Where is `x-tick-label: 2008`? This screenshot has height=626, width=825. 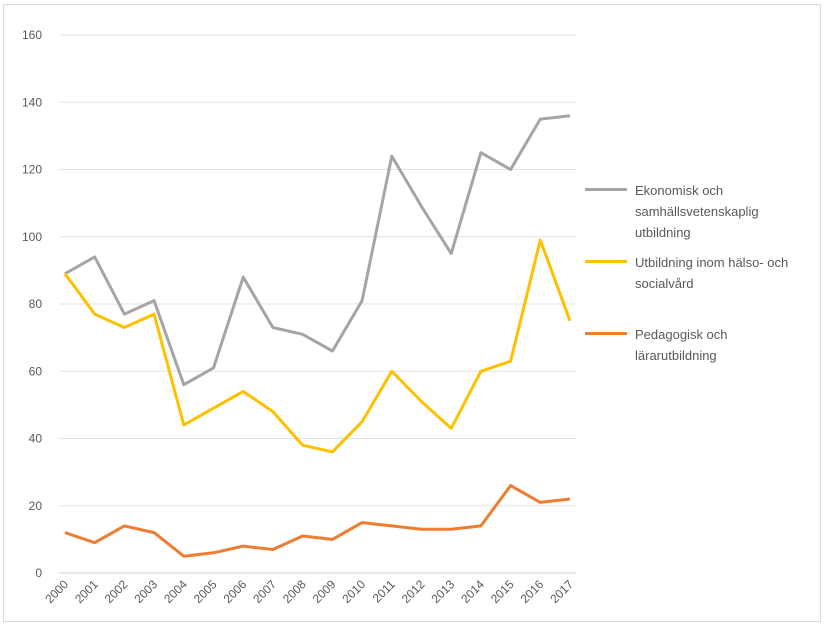 x-tick-label: 2008 is located at coordinates (294, 591).